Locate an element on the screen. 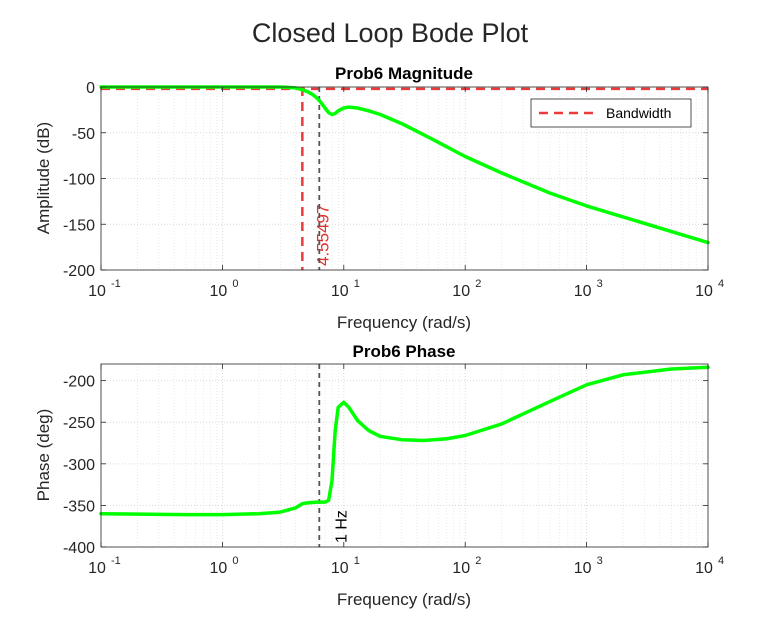  phase-ytick-label: -400 is located at coordinates (79, 548).